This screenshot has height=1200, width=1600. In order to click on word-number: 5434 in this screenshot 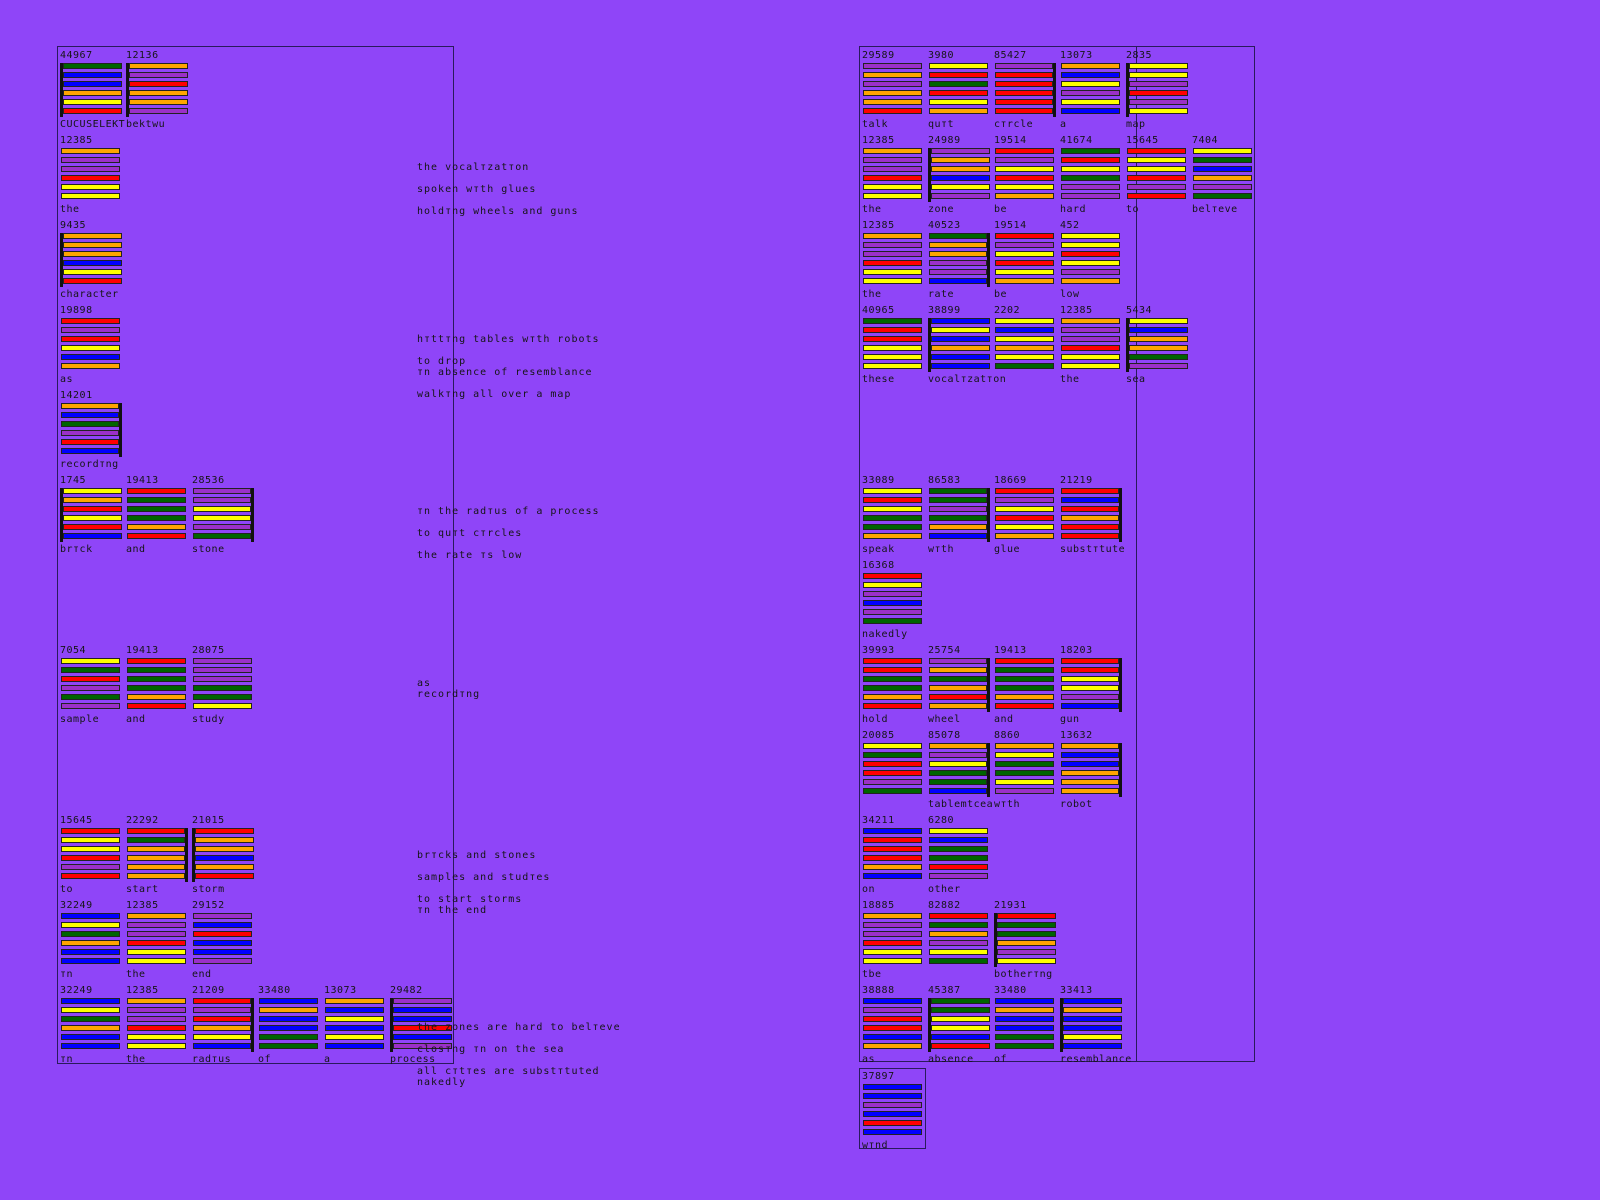, I will do `click(1139, 310)`.